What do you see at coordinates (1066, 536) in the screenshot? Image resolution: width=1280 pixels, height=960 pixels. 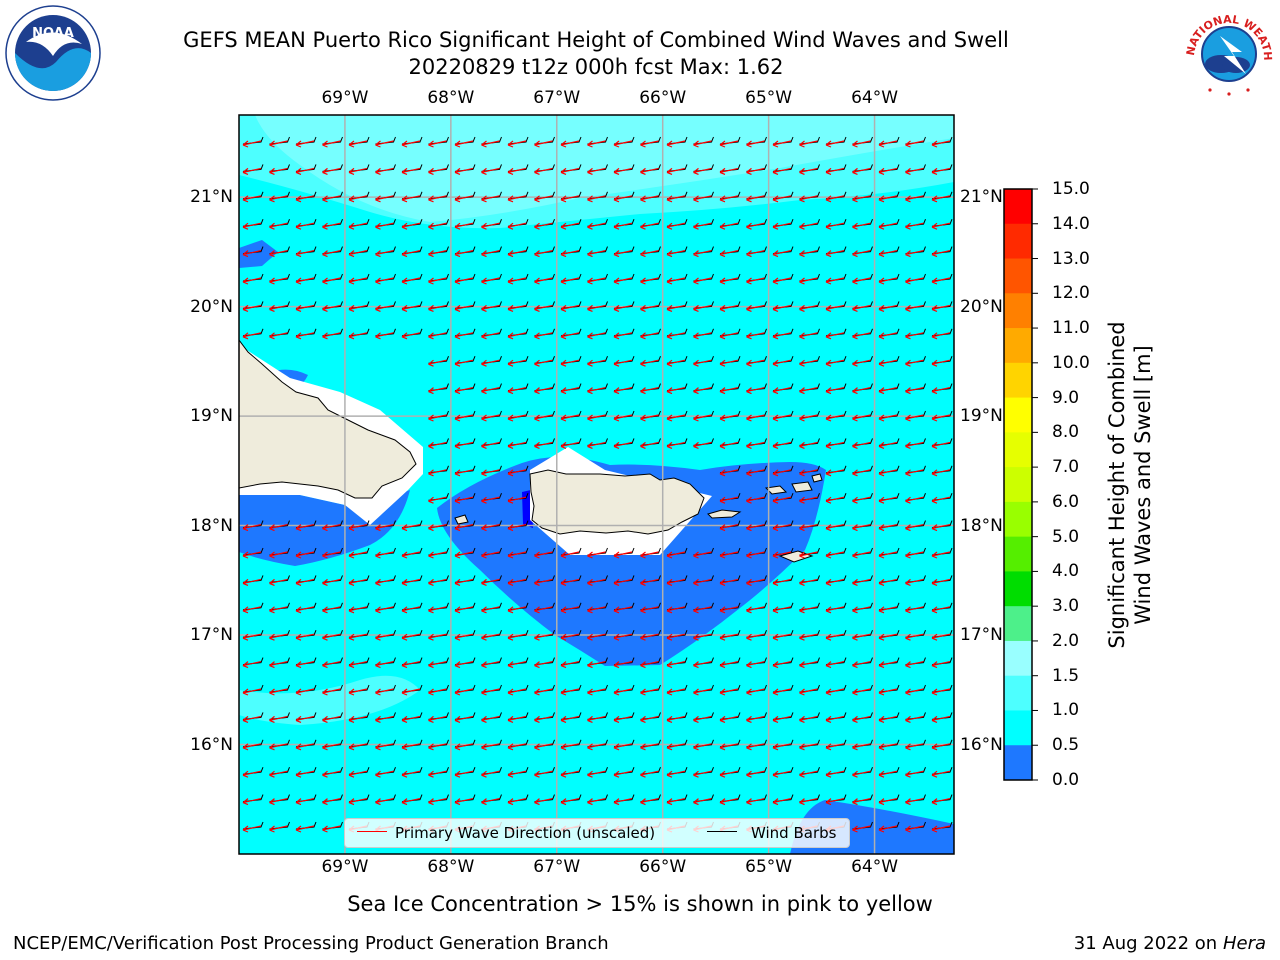 I see `colorbar-label-10: 5.0` at bounding box center [1066, 536].